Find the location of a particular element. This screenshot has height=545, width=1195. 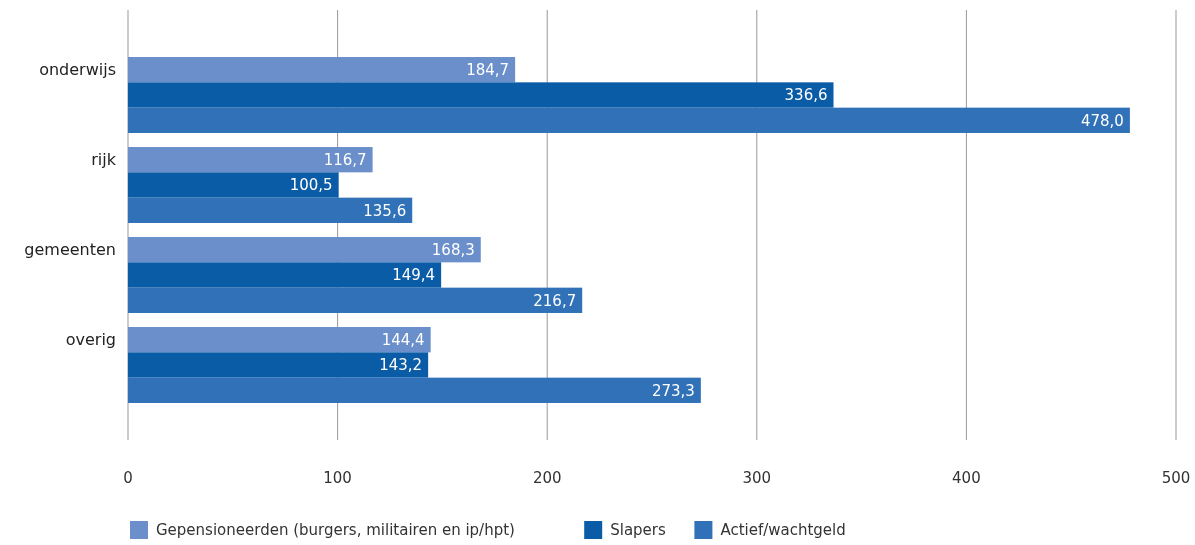

data-label: 135,6 is located at coordinates (385, 210).